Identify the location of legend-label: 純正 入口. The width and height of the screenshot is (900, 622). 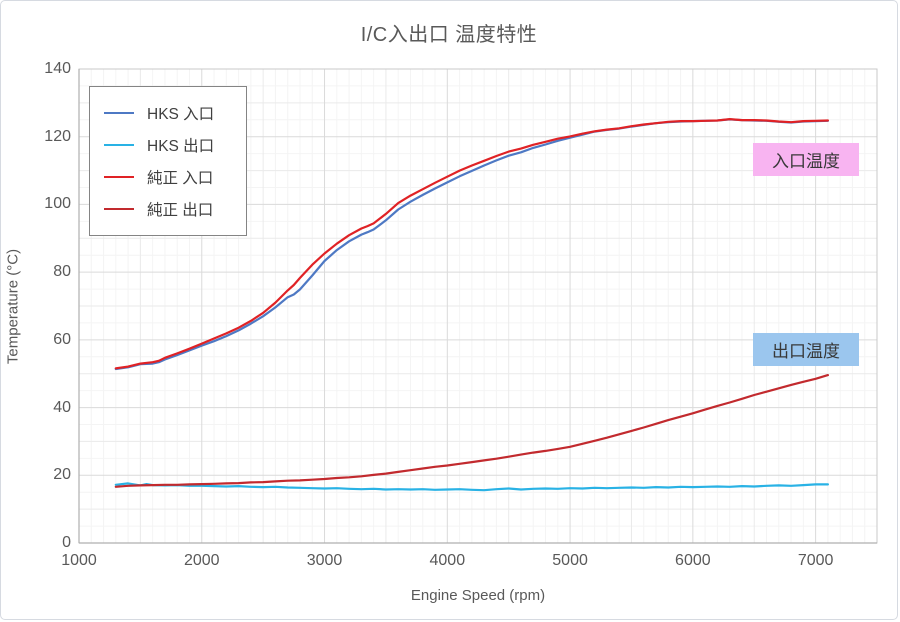
(180, 178).